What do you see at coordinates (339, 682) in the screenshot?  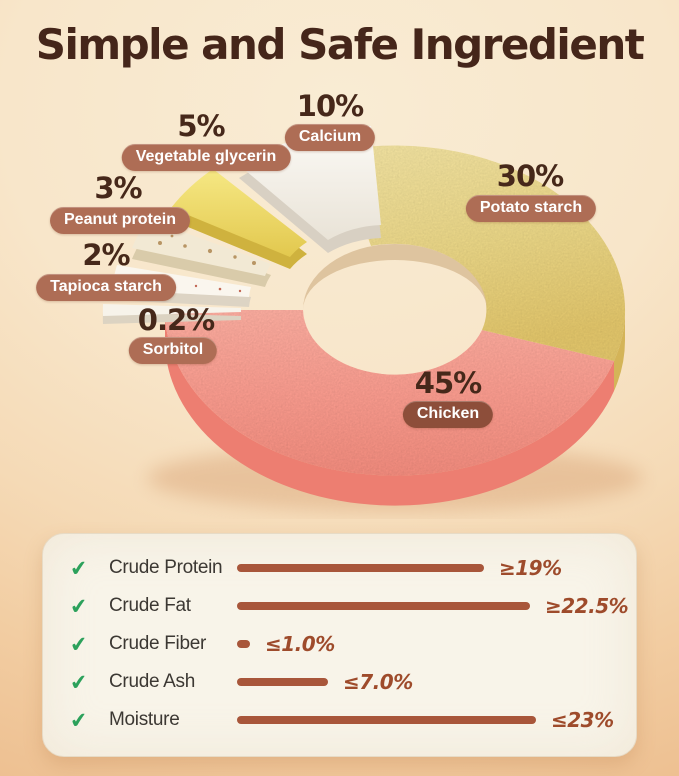 I see `analysis-row: ✔ Crude Ash ≤7.0%` at bounding box center [339, 682].